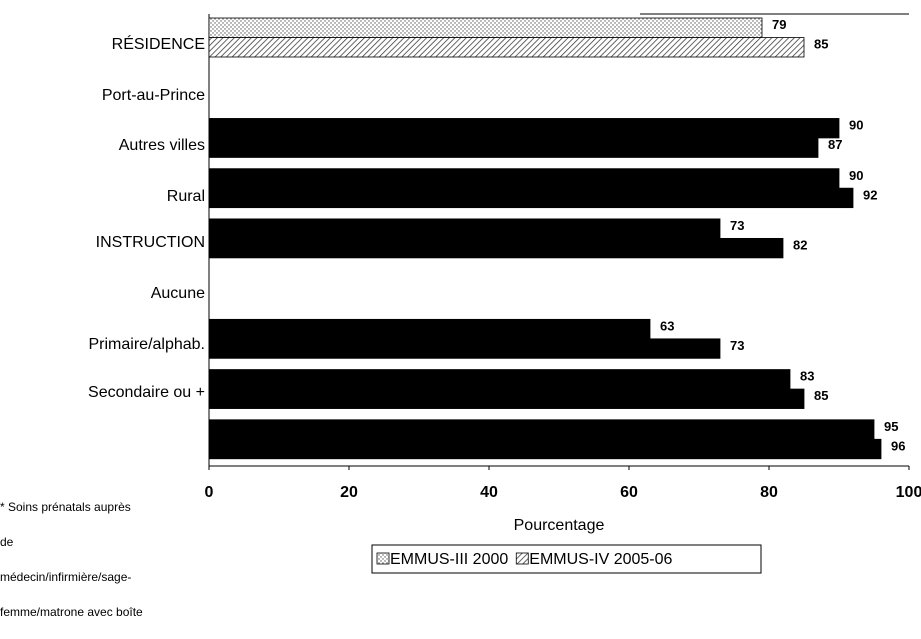 The height and width of the screenshot is (639, 921). Describe the element at coordinates (65, 577) in the screenshot. I see `note: médecin/infirmière/sage-` at that location.